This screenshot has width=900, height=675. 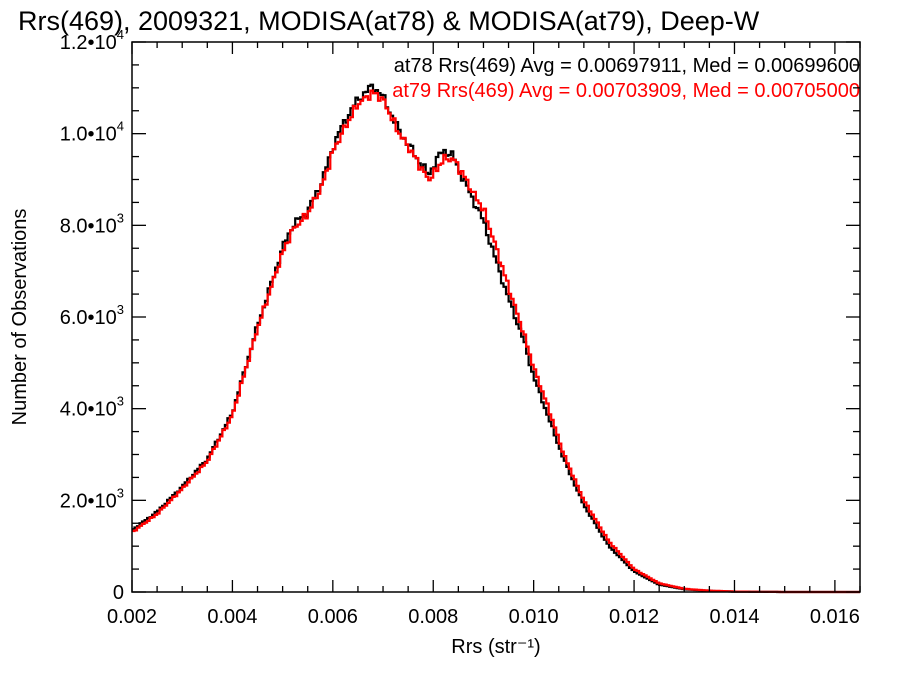 I want to click on x-tick-label: 0.014, so click(x=734, y=617).